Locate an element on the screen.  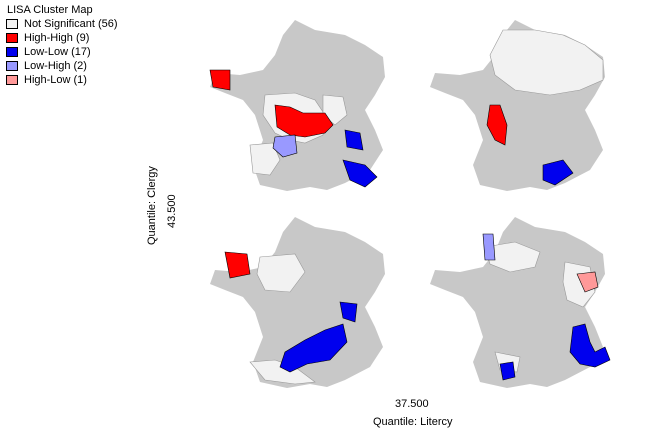
legend-title: LISA Cluster Map is located at coordinates (50, 10).